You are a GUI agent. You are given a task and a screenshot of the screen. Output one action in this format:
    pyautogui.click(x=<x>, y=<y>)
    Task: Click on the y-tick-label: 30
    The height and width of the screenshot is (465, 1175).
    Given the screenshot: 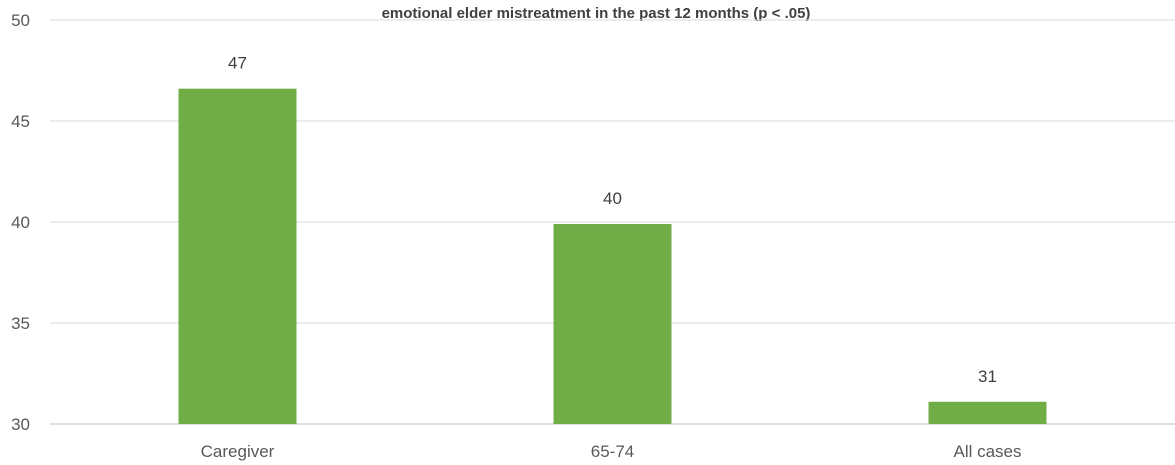 What is the action you would take?
    pyautogui.click(x=20, y=424)
    